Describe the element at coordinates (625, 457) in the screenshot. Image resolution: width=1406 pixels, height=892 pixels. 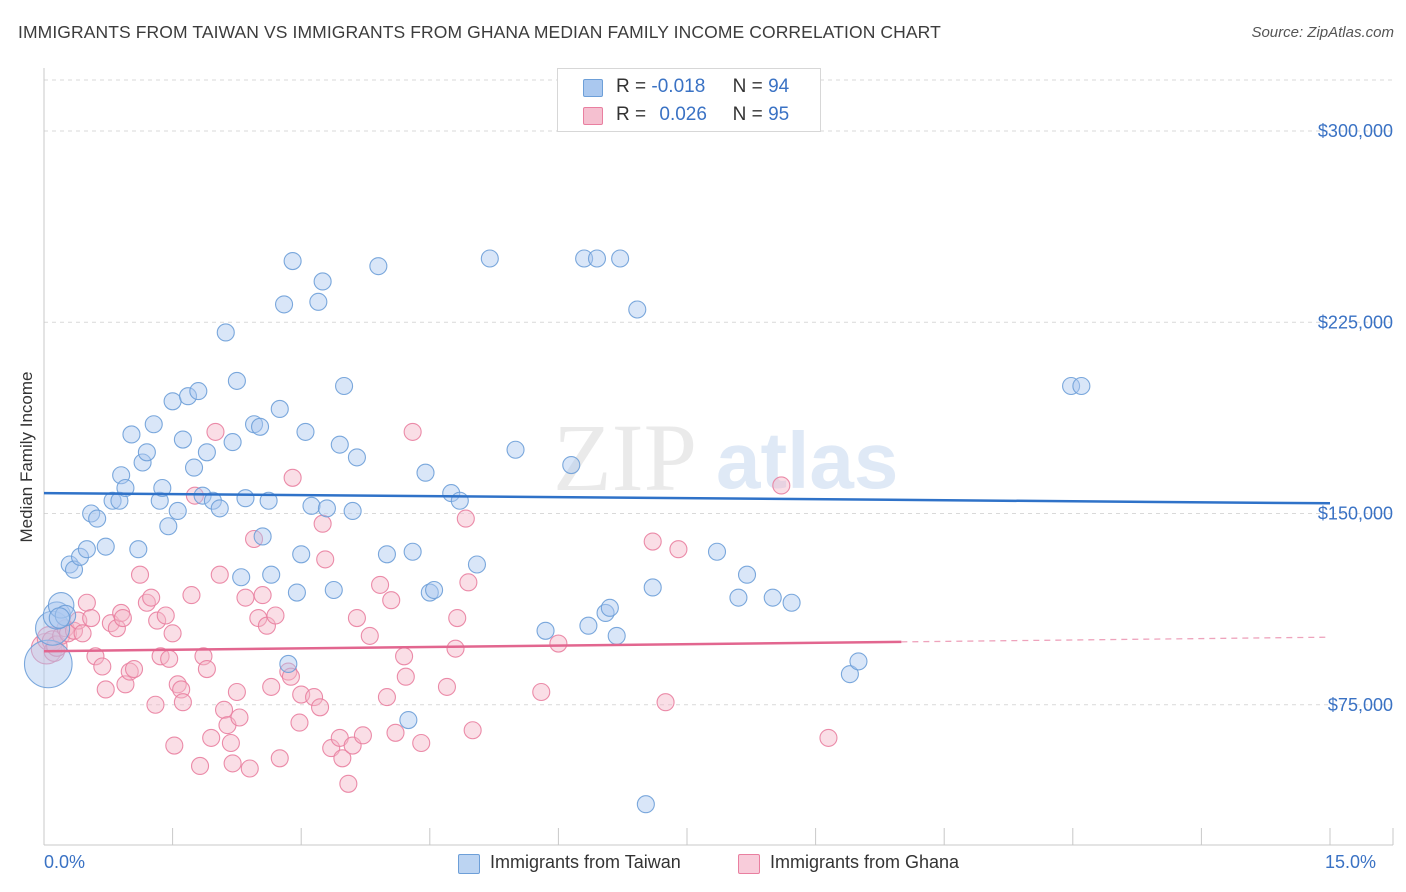
I see `watermark-zip: ZIP` at that location.